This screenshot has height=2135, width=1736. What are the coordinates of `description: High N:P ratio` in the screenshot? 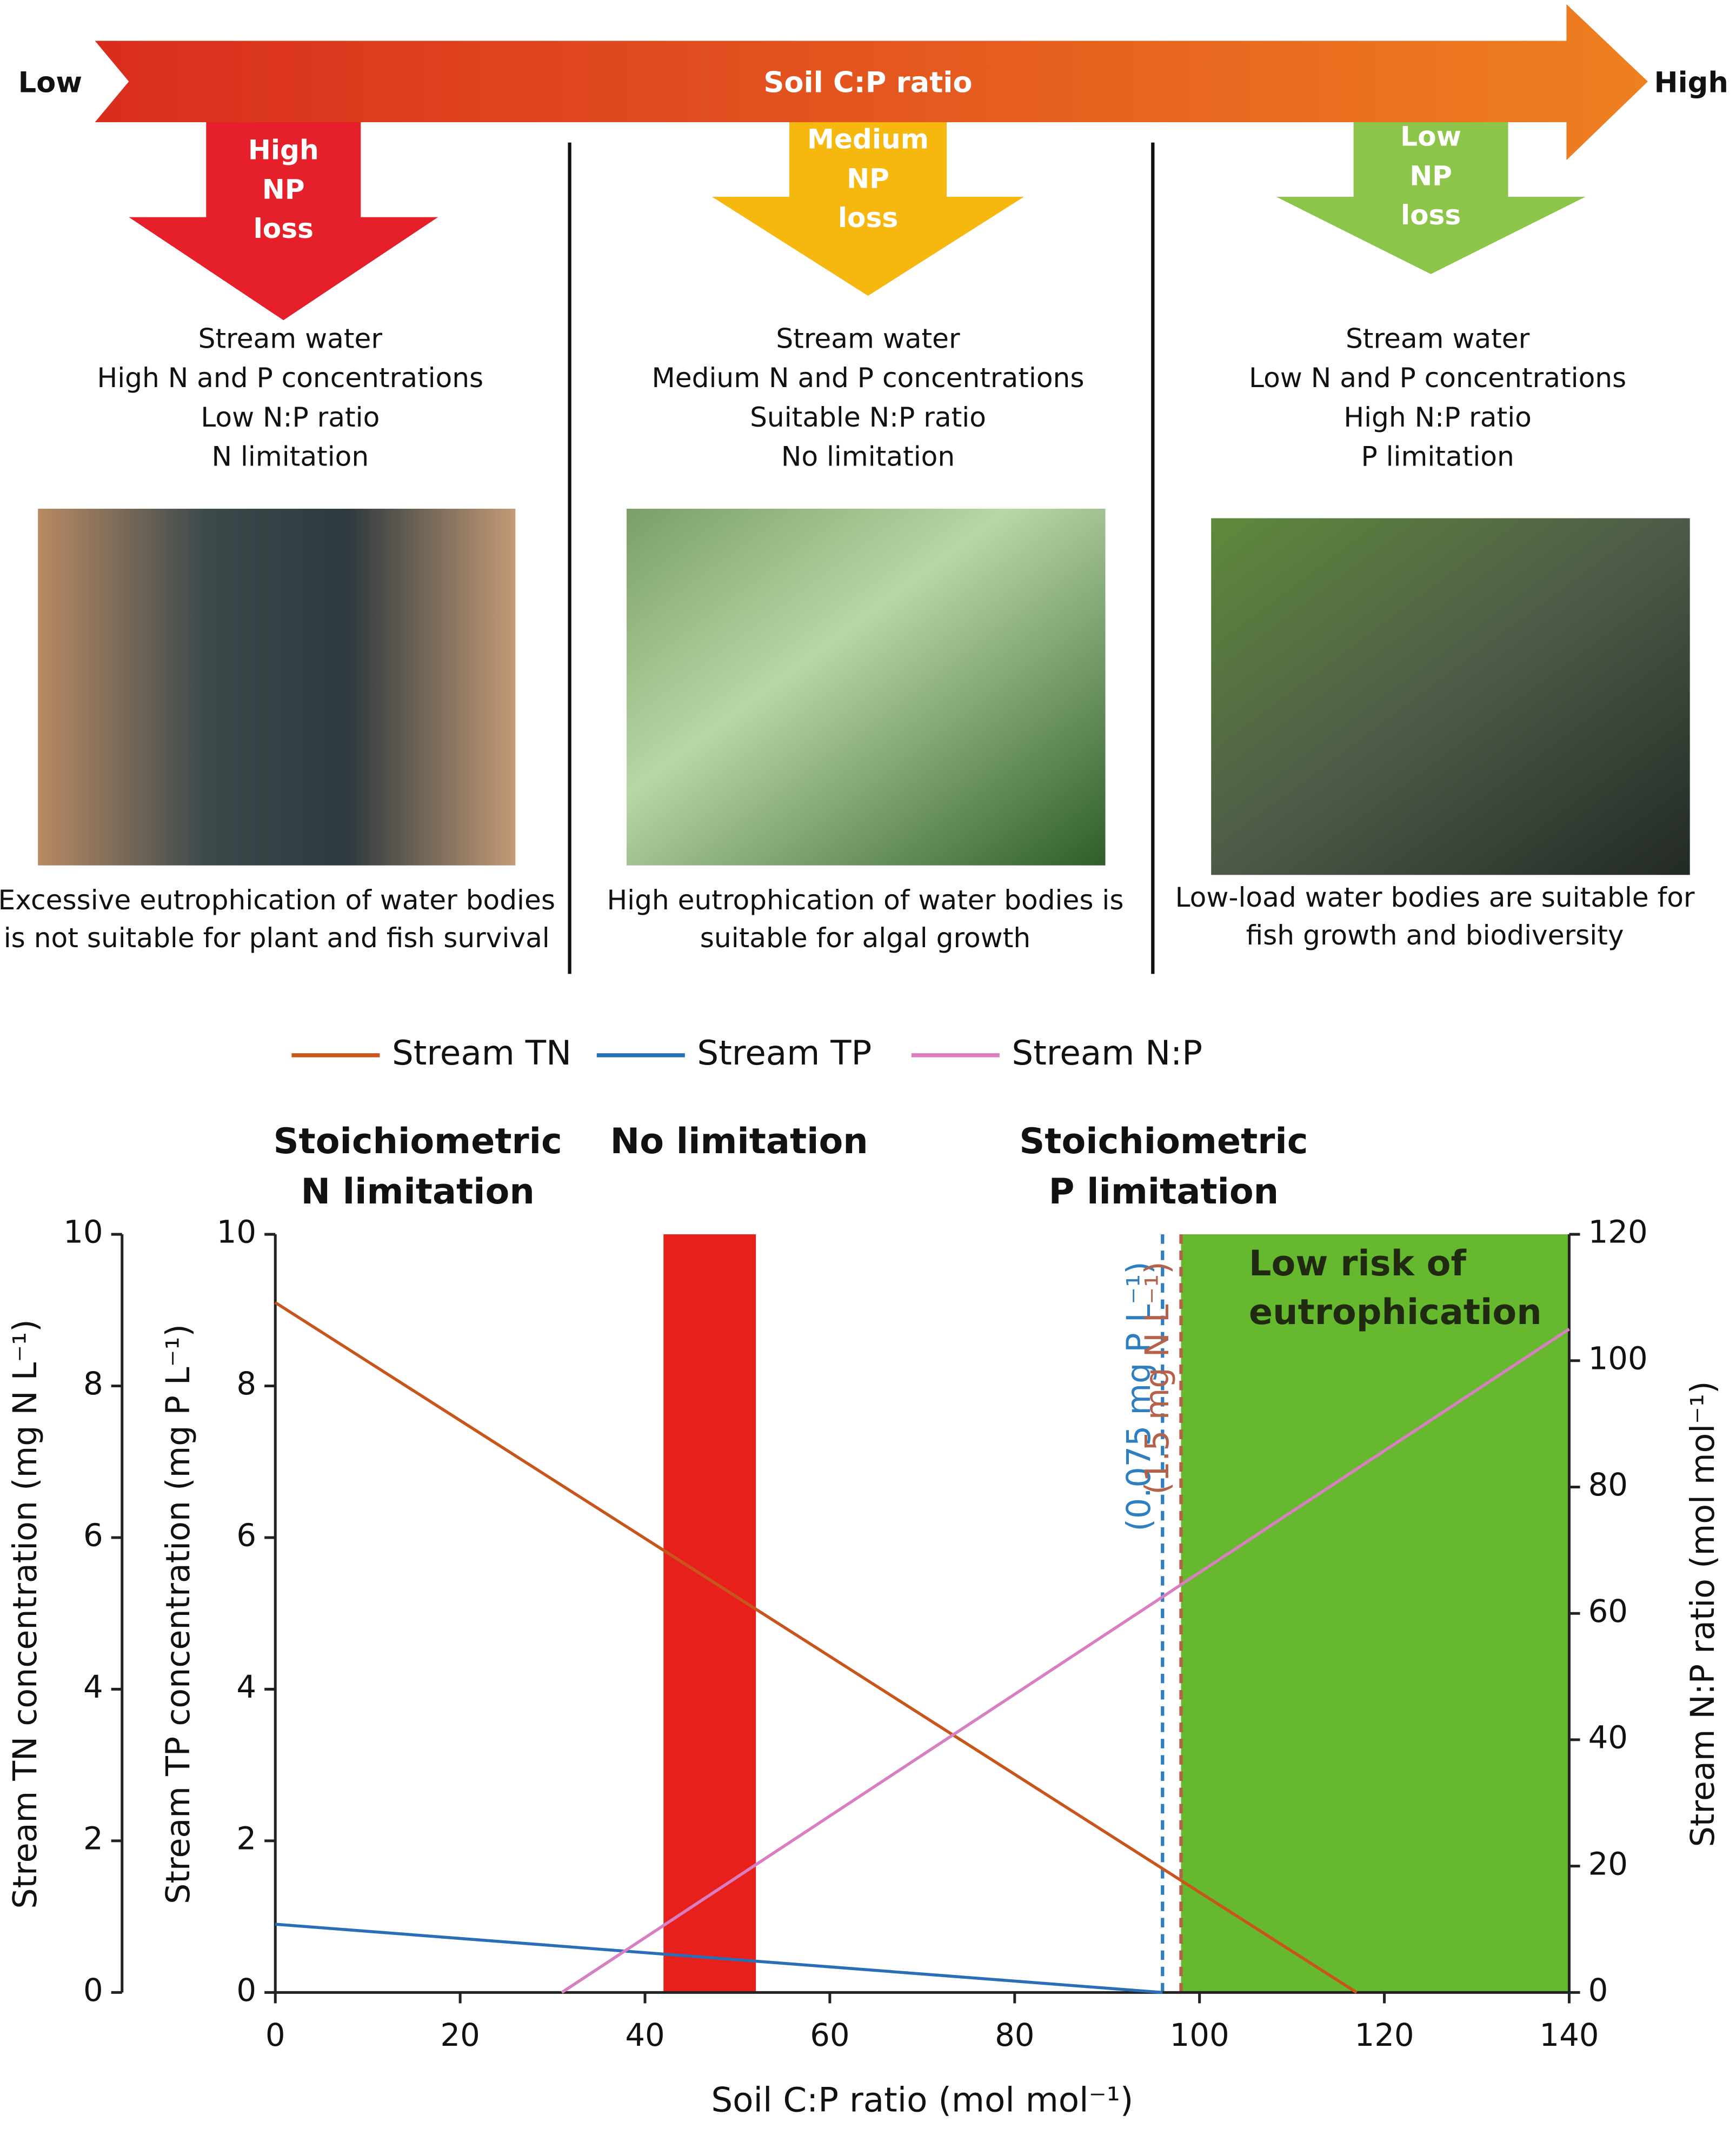 It's located at (1437, 417).